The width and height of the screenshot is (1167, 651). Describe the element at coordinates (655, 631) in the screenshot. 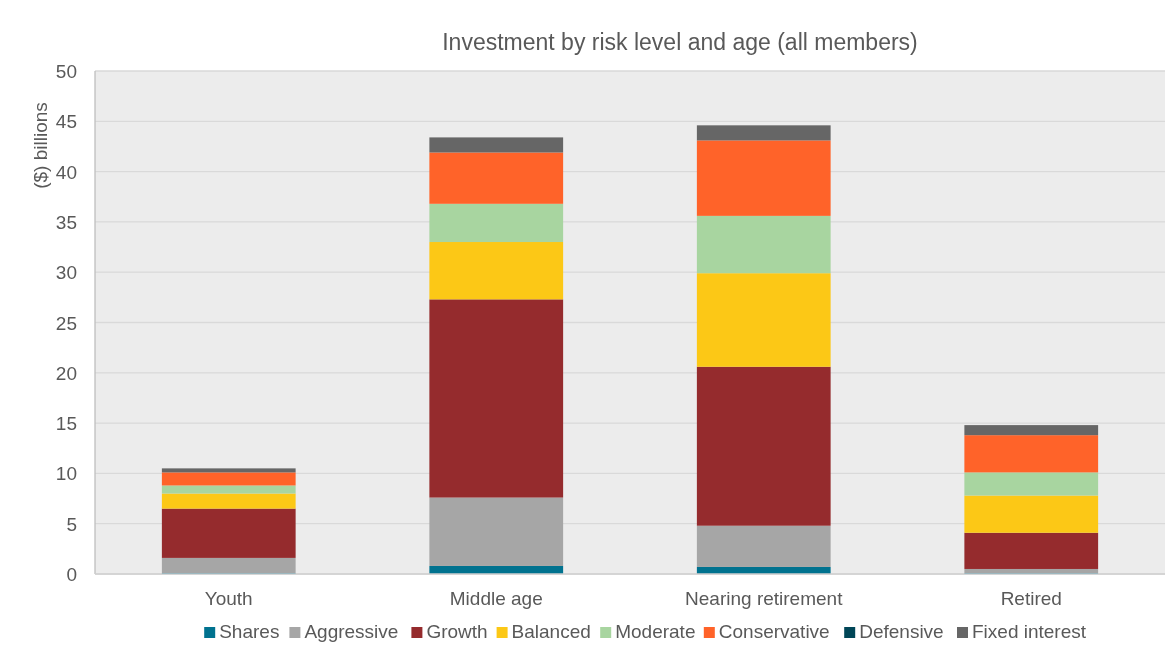

I see `legend-label: Moderate` at that location.